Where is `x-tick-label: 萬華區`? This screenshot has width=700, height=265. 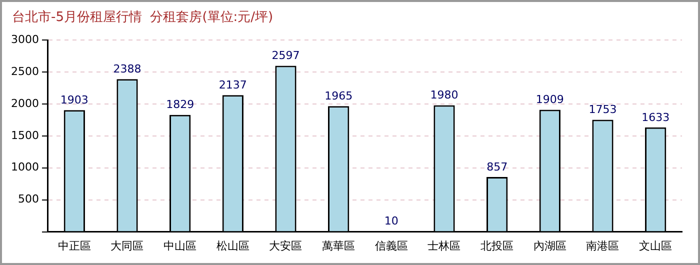 x-tick-label: 萬華區 is located at coordinates (339, 245).